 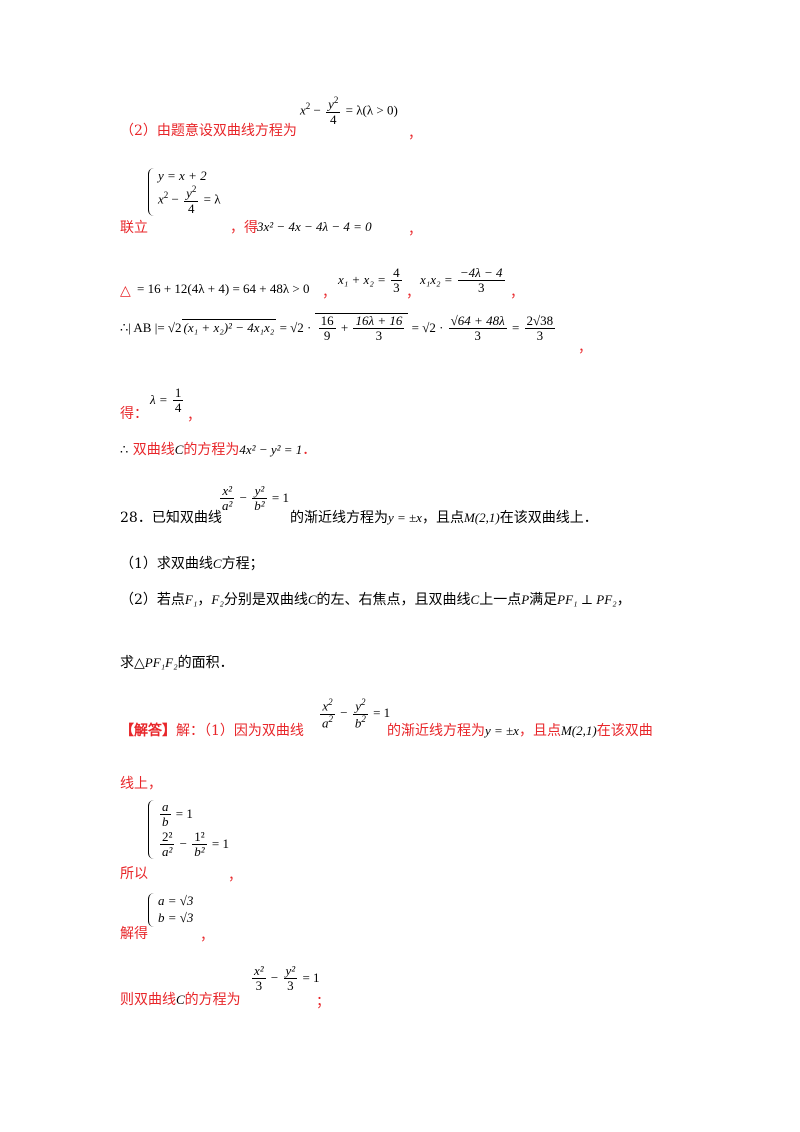 I want to click on line-2-system: y = x + 2 x2 − y2 4 = λ, so click(x=184, y=192).